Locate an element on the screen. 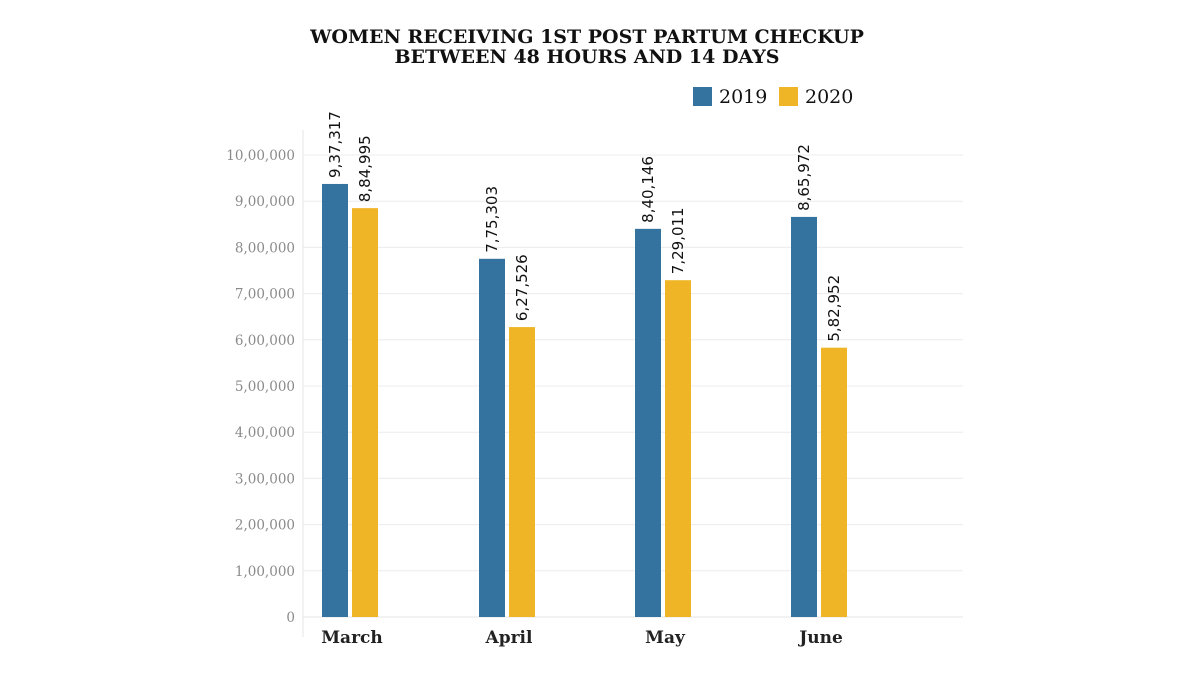 The height and width of the screenshot is (675, 1200). x-tick-label: March is located at coordinates (352, 638).